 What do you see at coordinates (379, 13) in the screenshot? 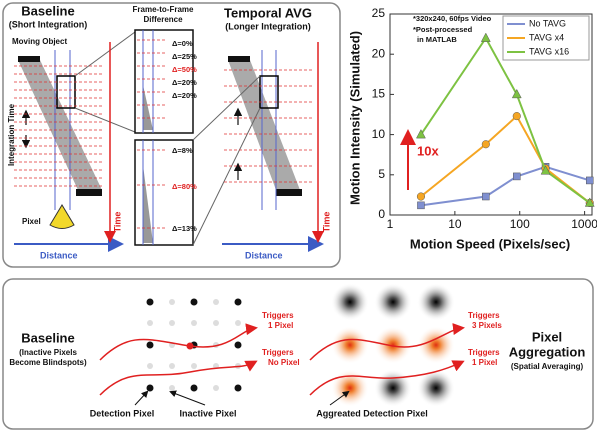
I see `y-tick-label: 25` at bounding box center [379, 13].